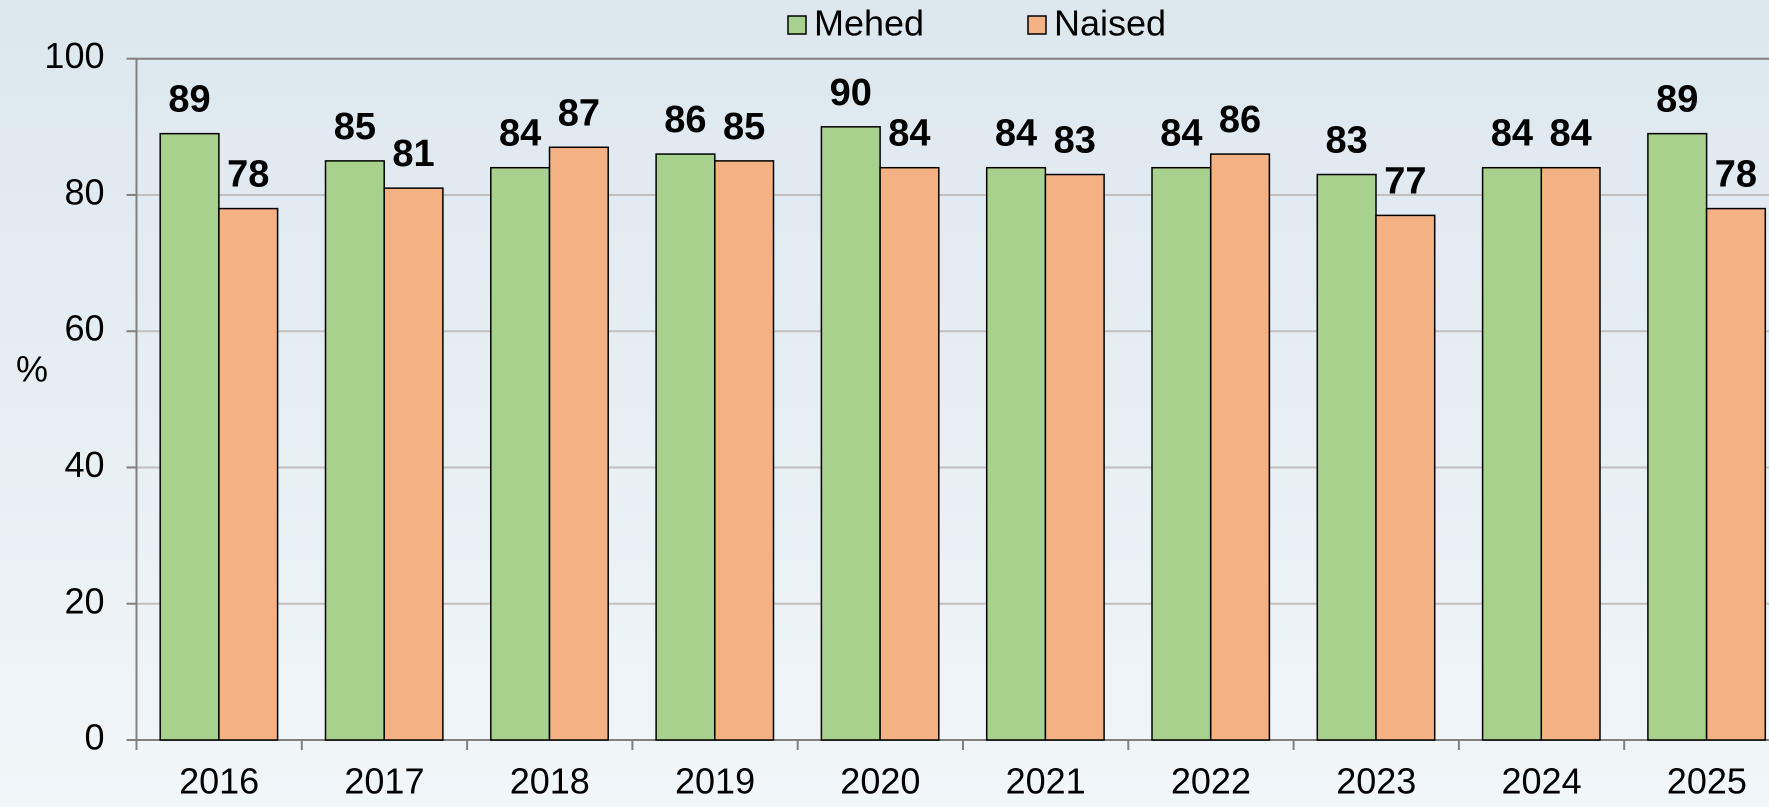  Describe the element at coordinates (550, 781) in the screenshot. I see `x-tick-label: 2018` at that location.